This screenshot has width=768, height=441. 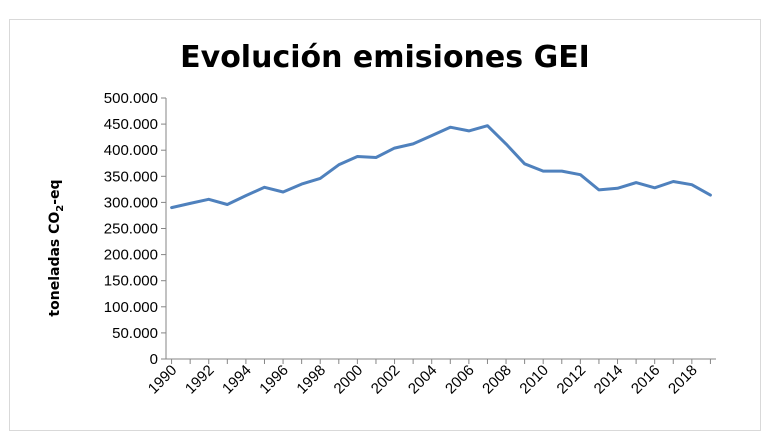 I want to click on y-tick-label: 200.000, so click(x=131, y=255).